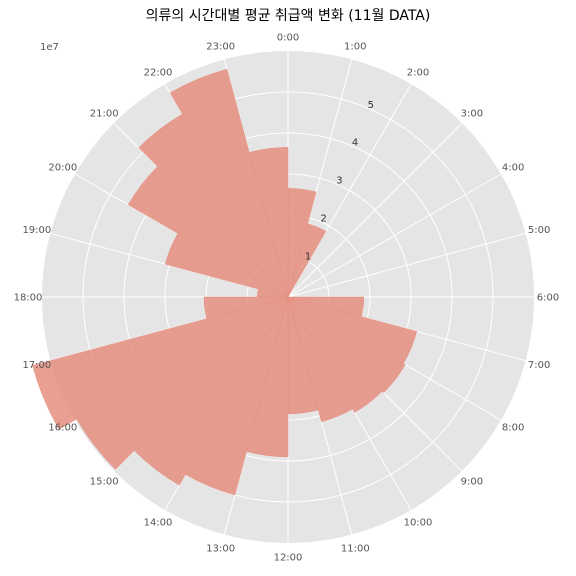  Describe the element at coordinates (355, 143) in the screenshot. I see `radial-tick-label: 4` at that location.